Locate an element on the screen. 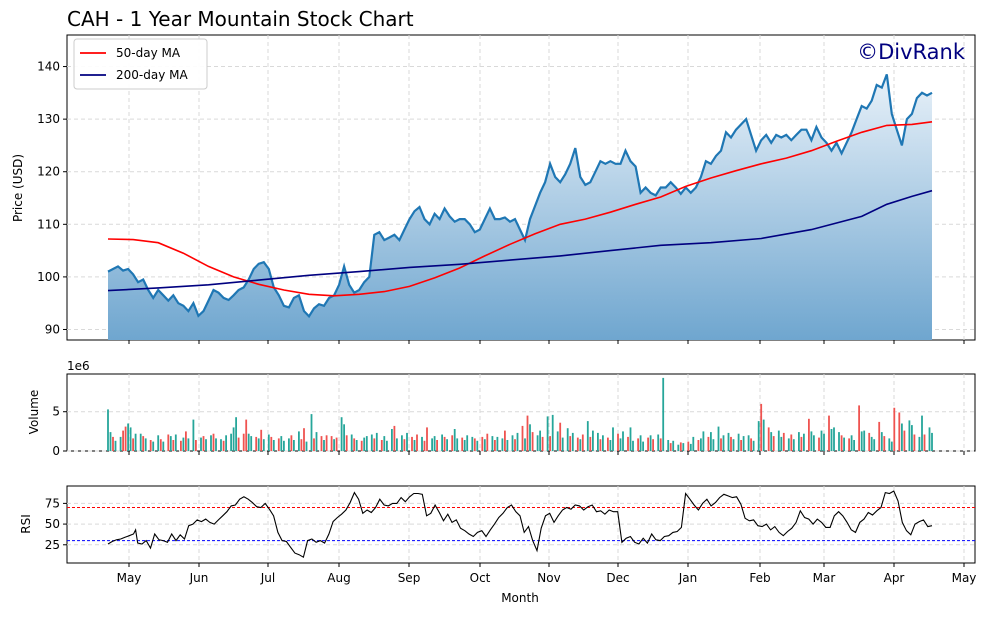 This screenshot has width=988, height=619. ma200-line is located at coordinates (520, 240).